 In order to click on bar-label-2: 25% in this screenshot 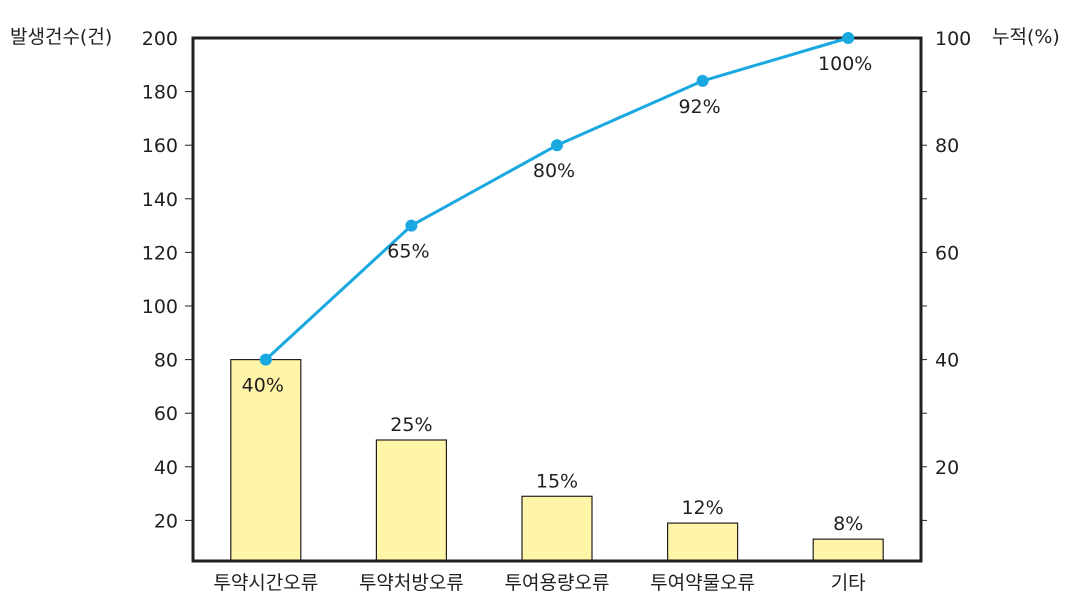, I will do `click(411, 425)`.